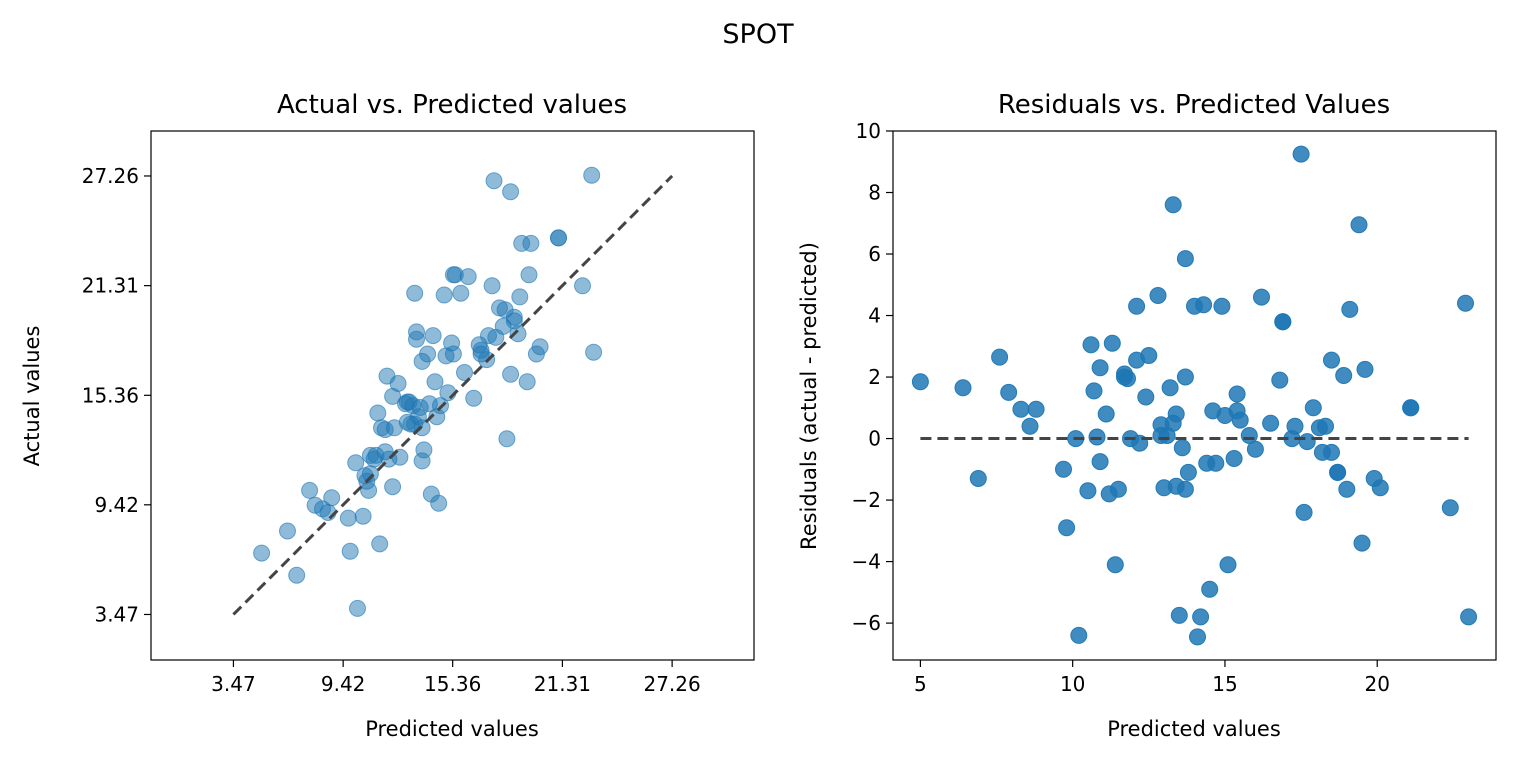 This screenshot has width=1516, height=762. What do you see at coordinates (110, 286) in the screenshot?
I see `actual-vs-predicted-y-tick-label: 21.31` at bounding box center [110, 286].